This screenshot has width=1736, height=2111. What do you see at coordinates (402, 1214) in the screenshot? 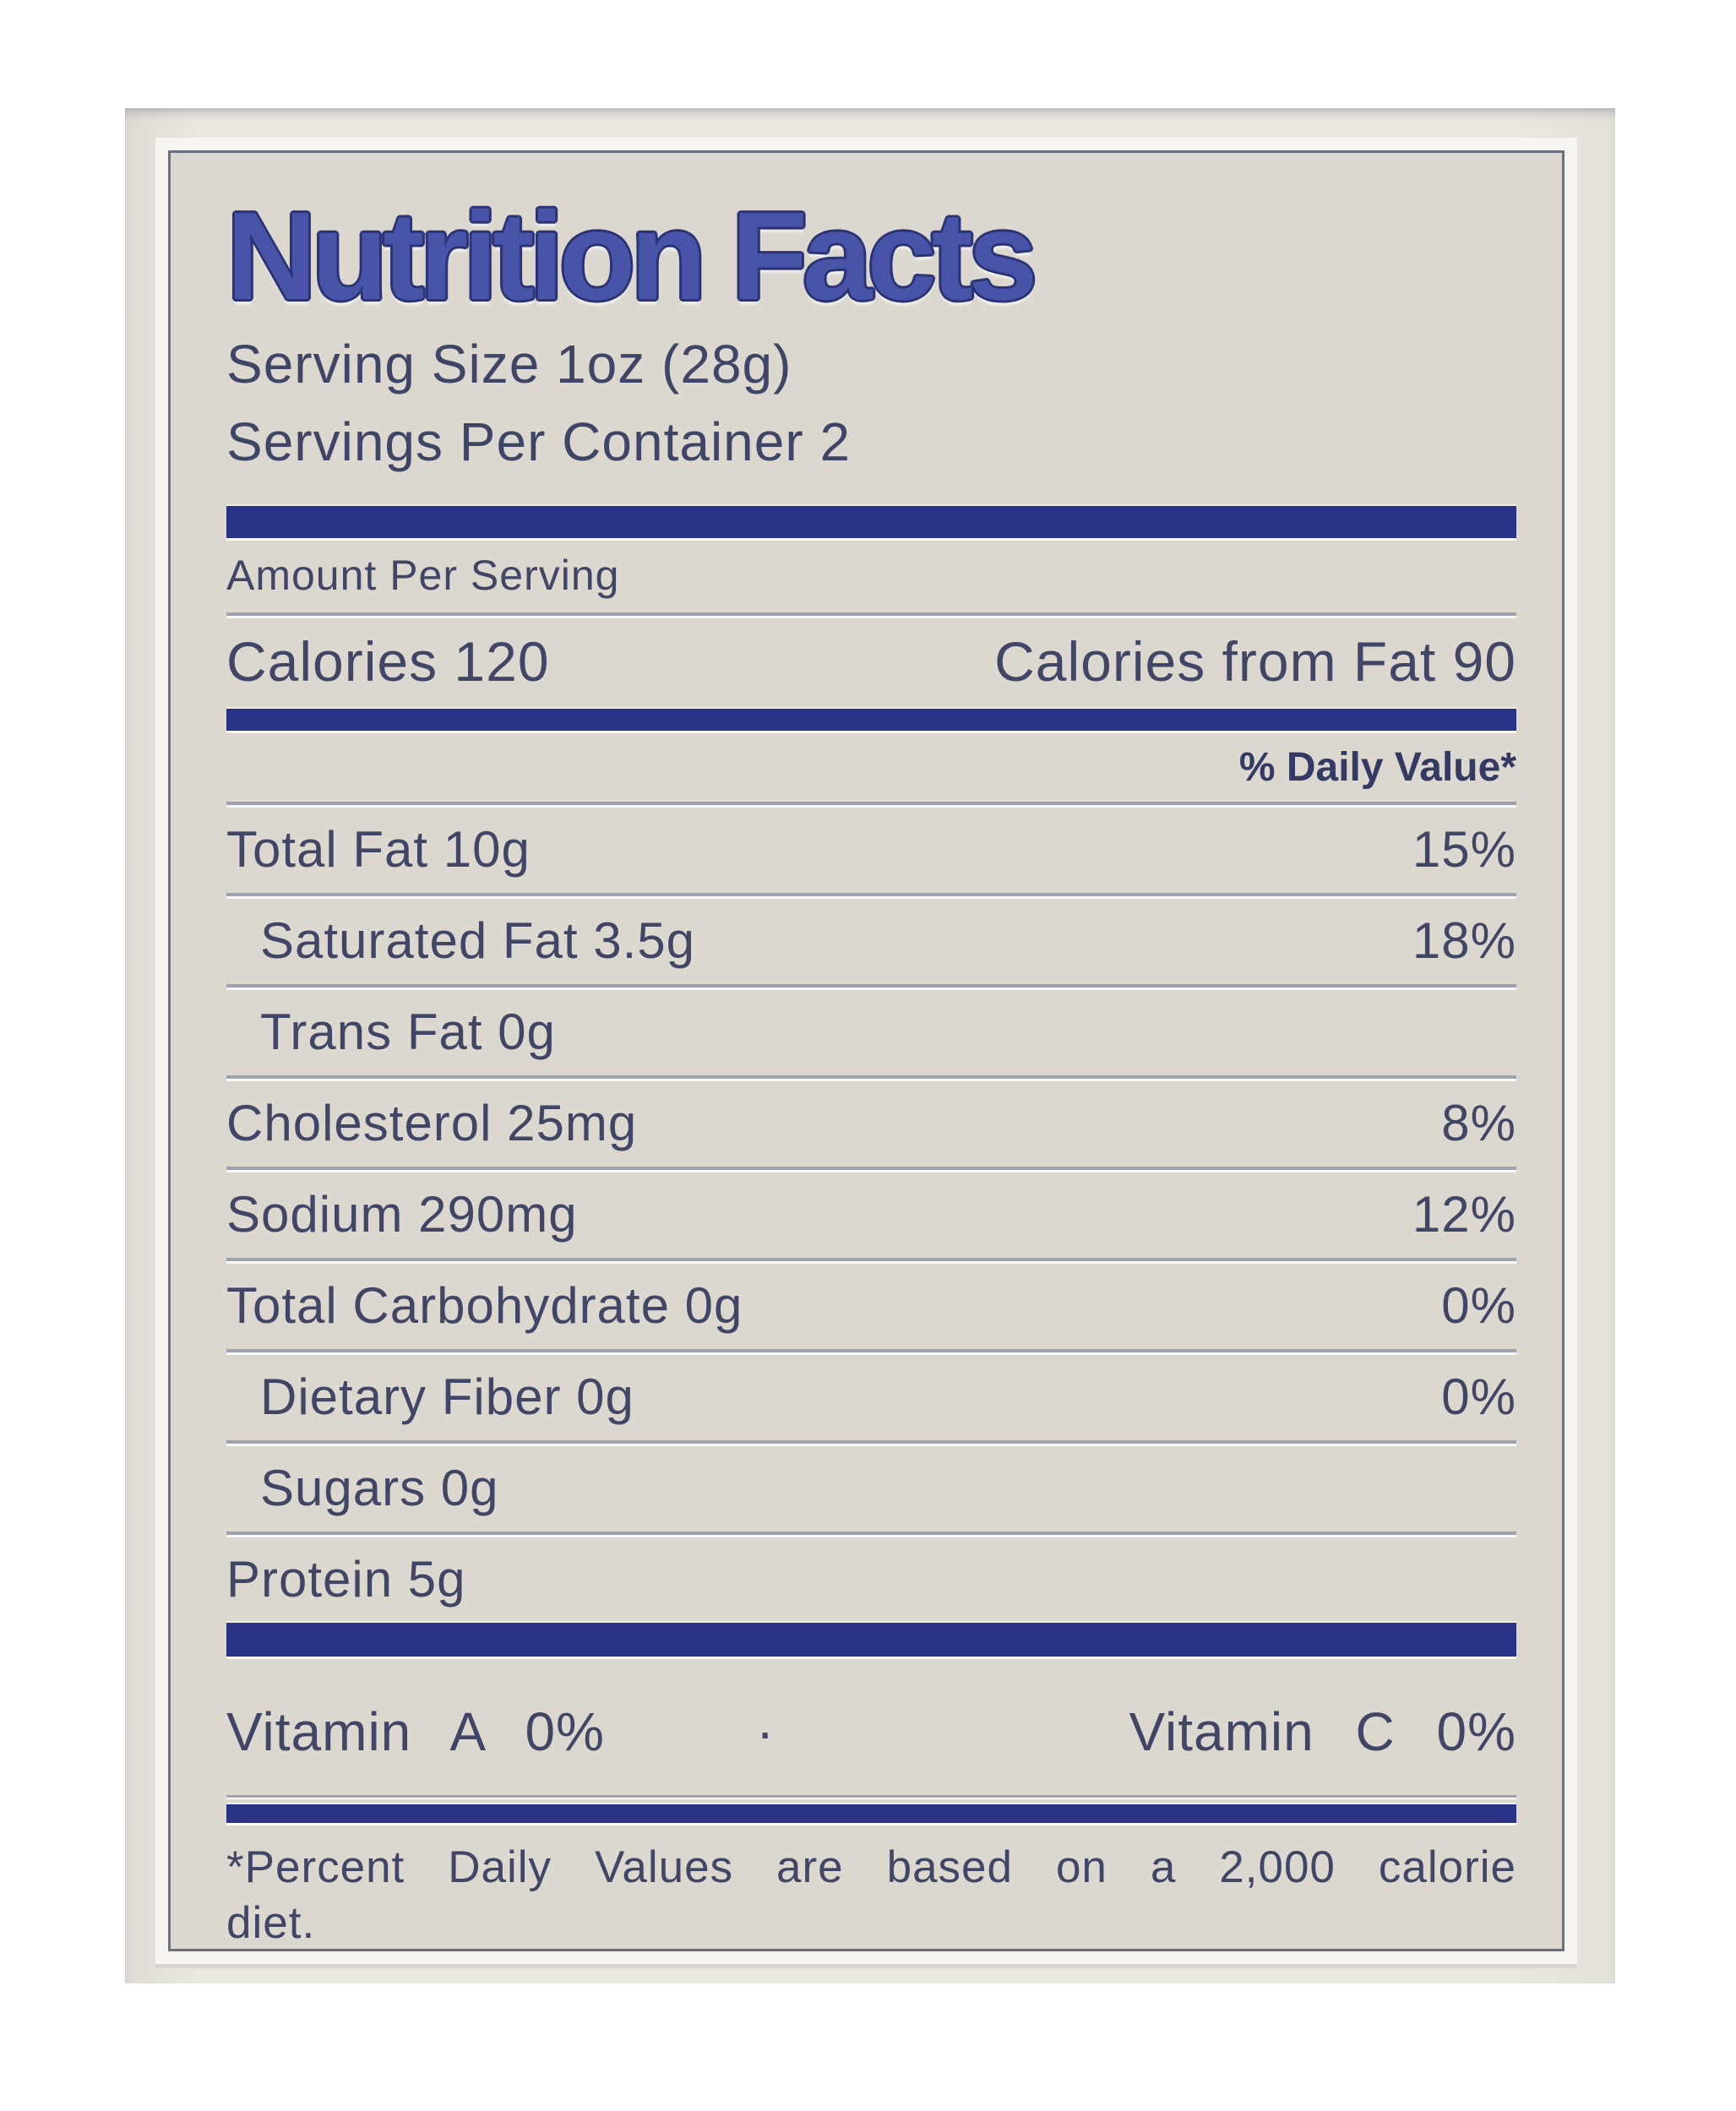
I see `nutrient-name: Sodium 290mg` at bounding box center [402, 1214].